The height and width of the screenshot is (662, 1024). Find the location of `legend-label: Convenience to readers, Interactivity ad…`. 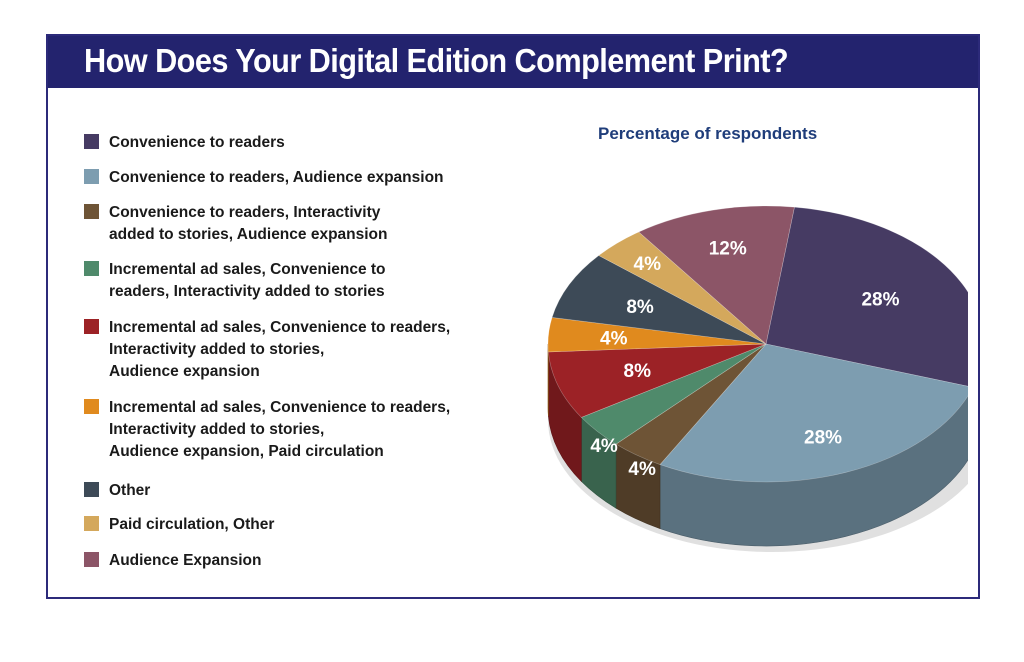

legend-label: Convenience to readers, Interactivity ad… is located at coordinates (248, 223).